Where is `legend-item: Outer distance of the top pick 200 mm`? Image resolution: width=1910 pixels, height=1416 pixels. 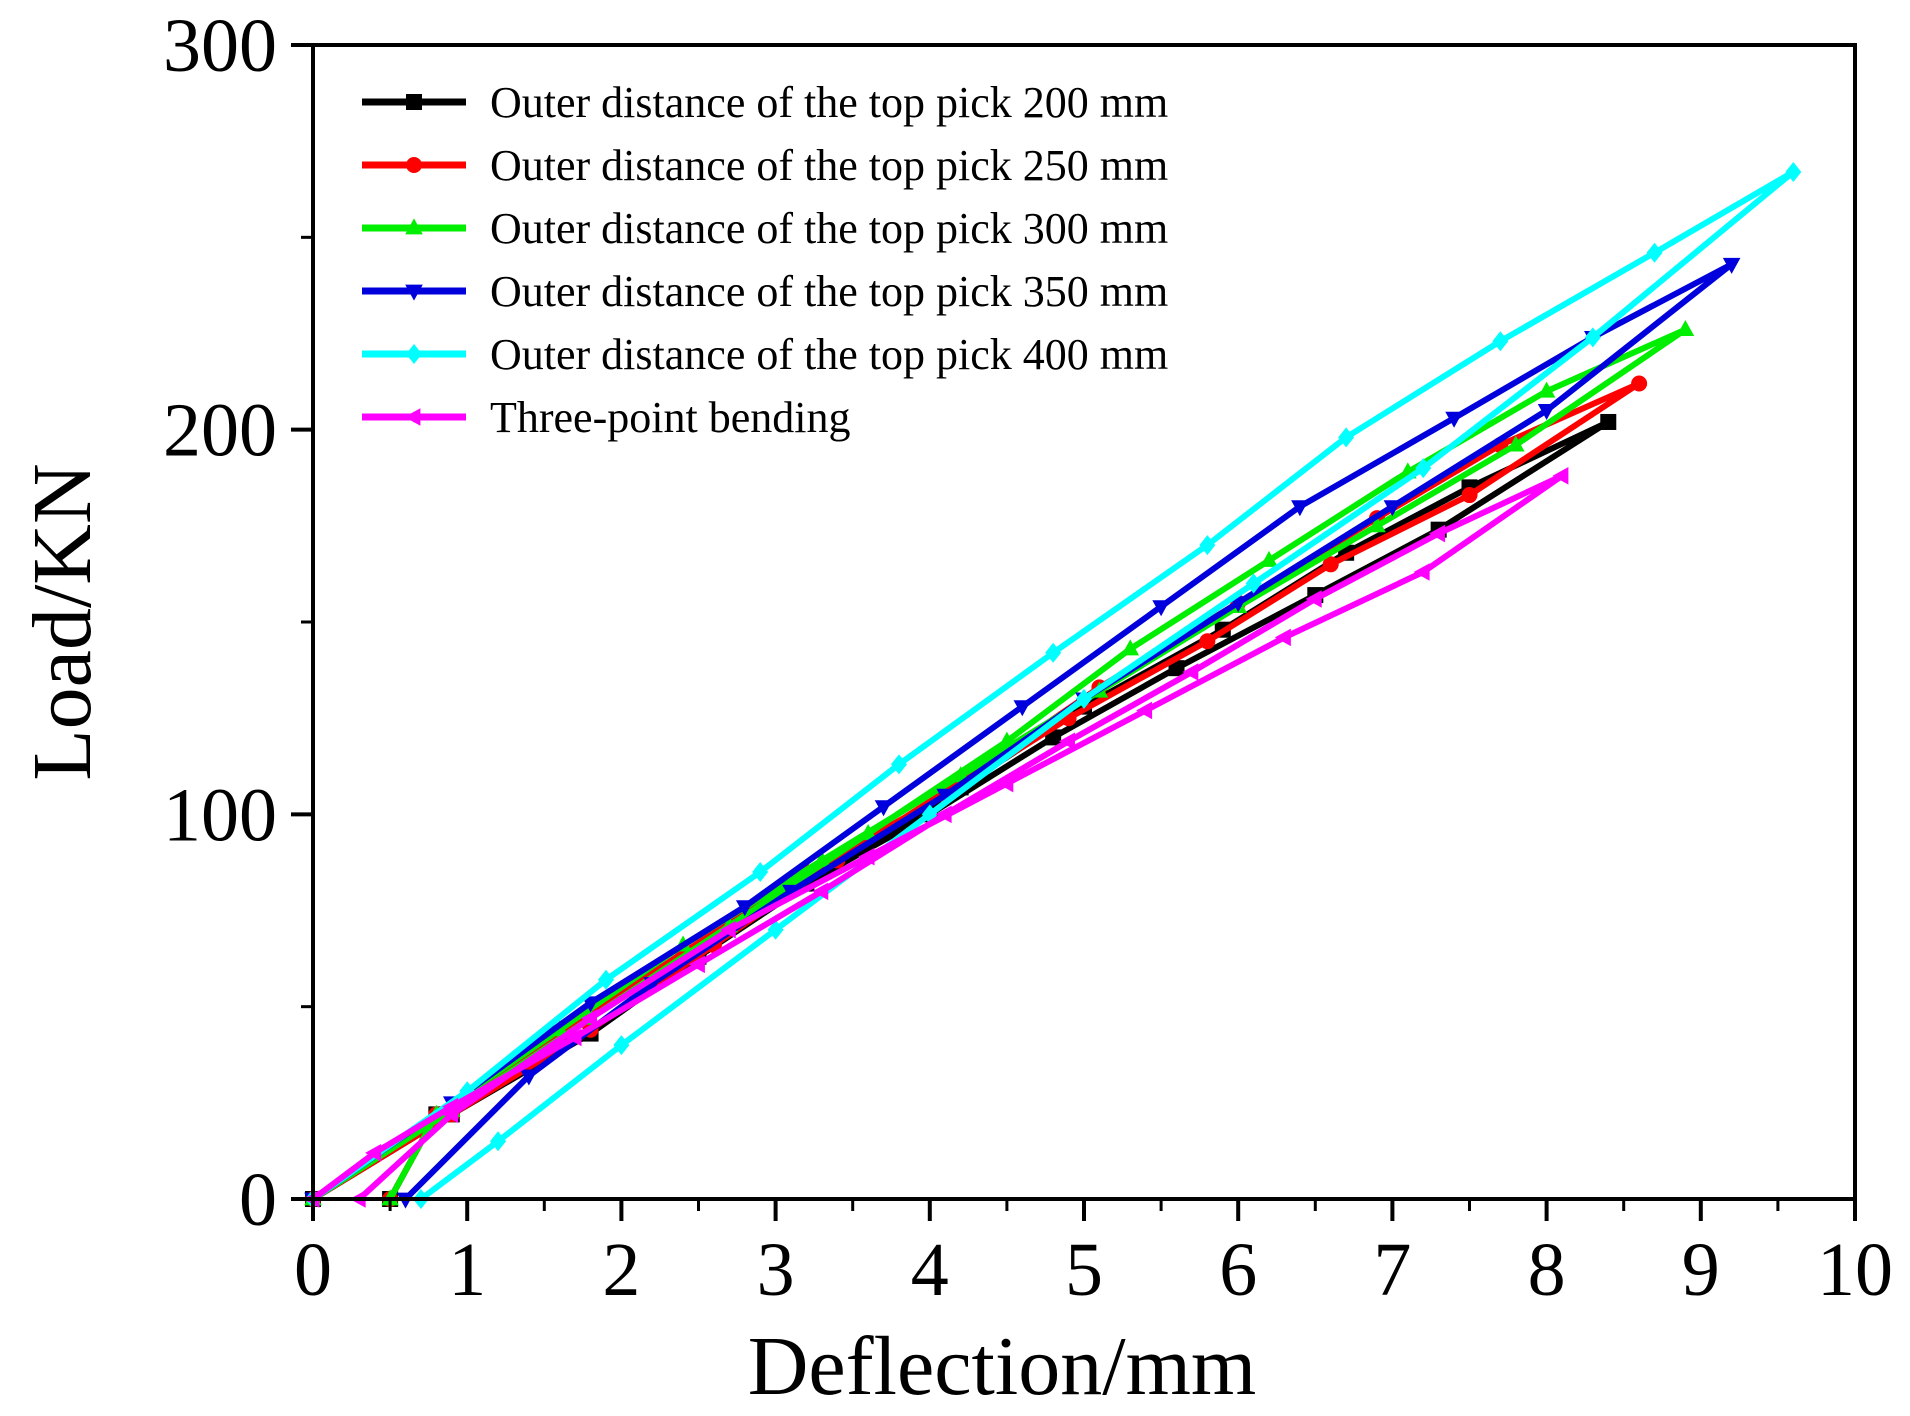
legend-item: Outer distance of the top pick 200 mm is located at coordinates (765, 102).